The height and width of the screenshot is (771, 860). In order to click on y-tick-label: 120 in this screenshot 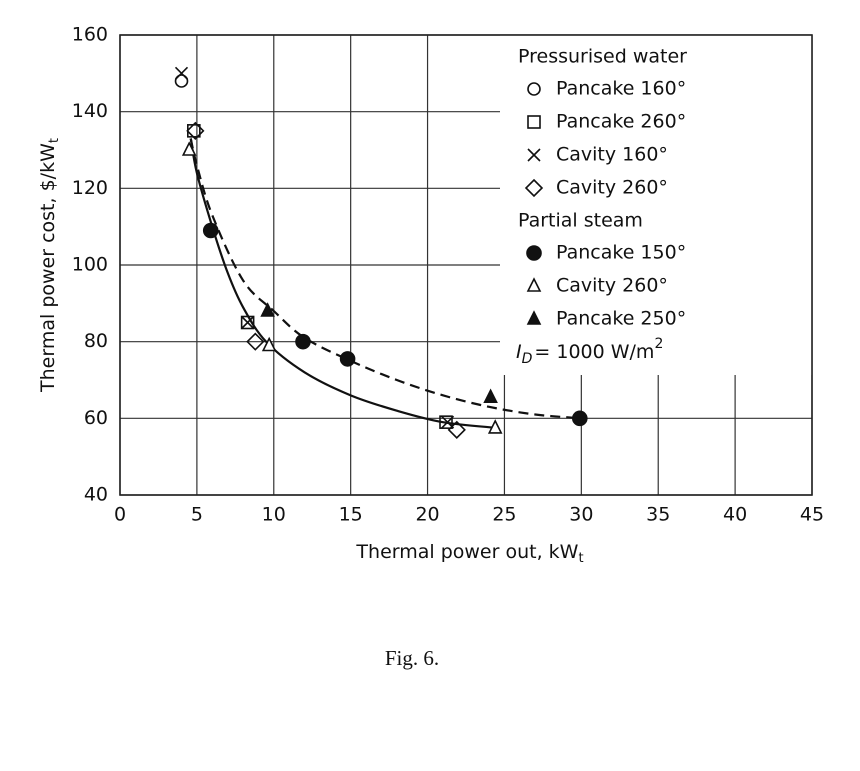, I will do `click(90, 188)`.